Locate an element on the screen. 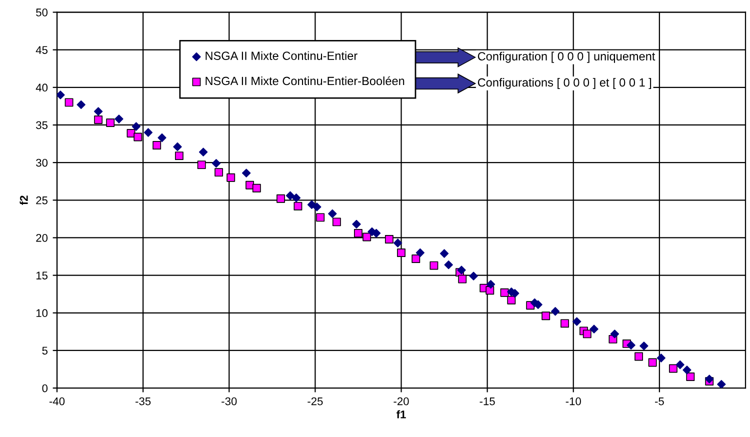 This screenshot has height=437, width=750. y-axis-title: f2 is located at coordinates (24, 200).